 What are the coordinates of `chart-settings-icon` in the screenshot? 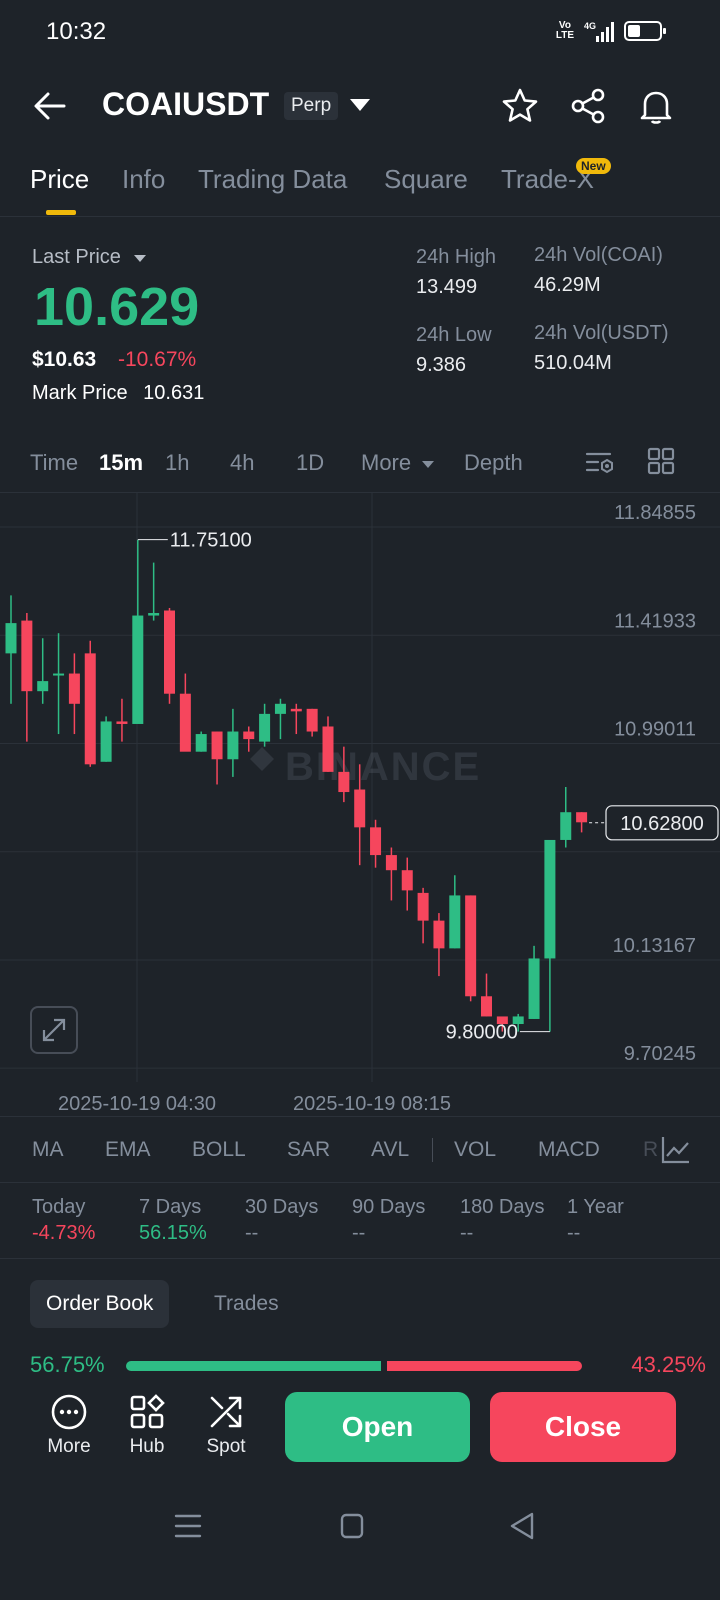 It's located at (600, 462).